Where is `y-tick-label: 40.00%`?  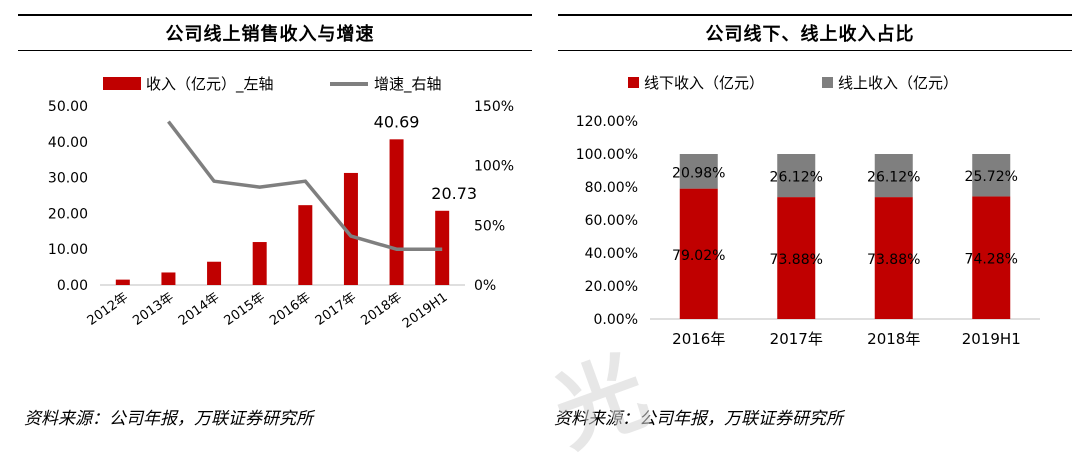
y-tick-label: 40.00% is located at coordinates (611, 254).